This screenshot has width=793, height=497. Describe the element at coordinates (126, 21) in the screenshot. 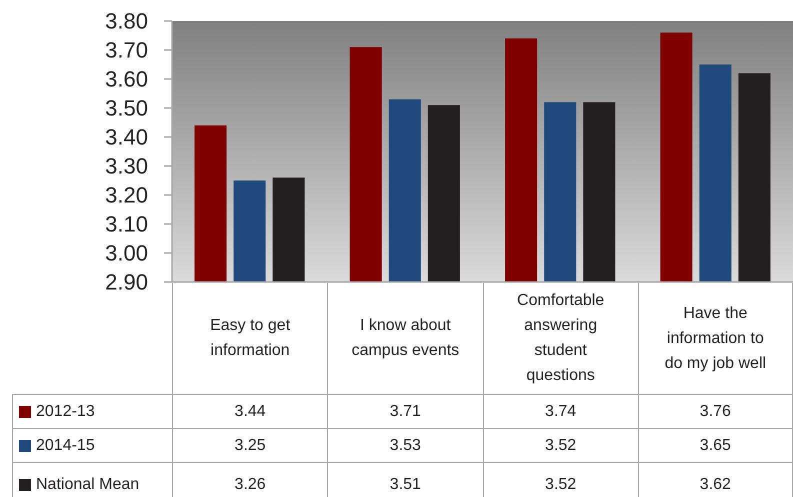

I see `y-tick-label: 3.80` at that location.